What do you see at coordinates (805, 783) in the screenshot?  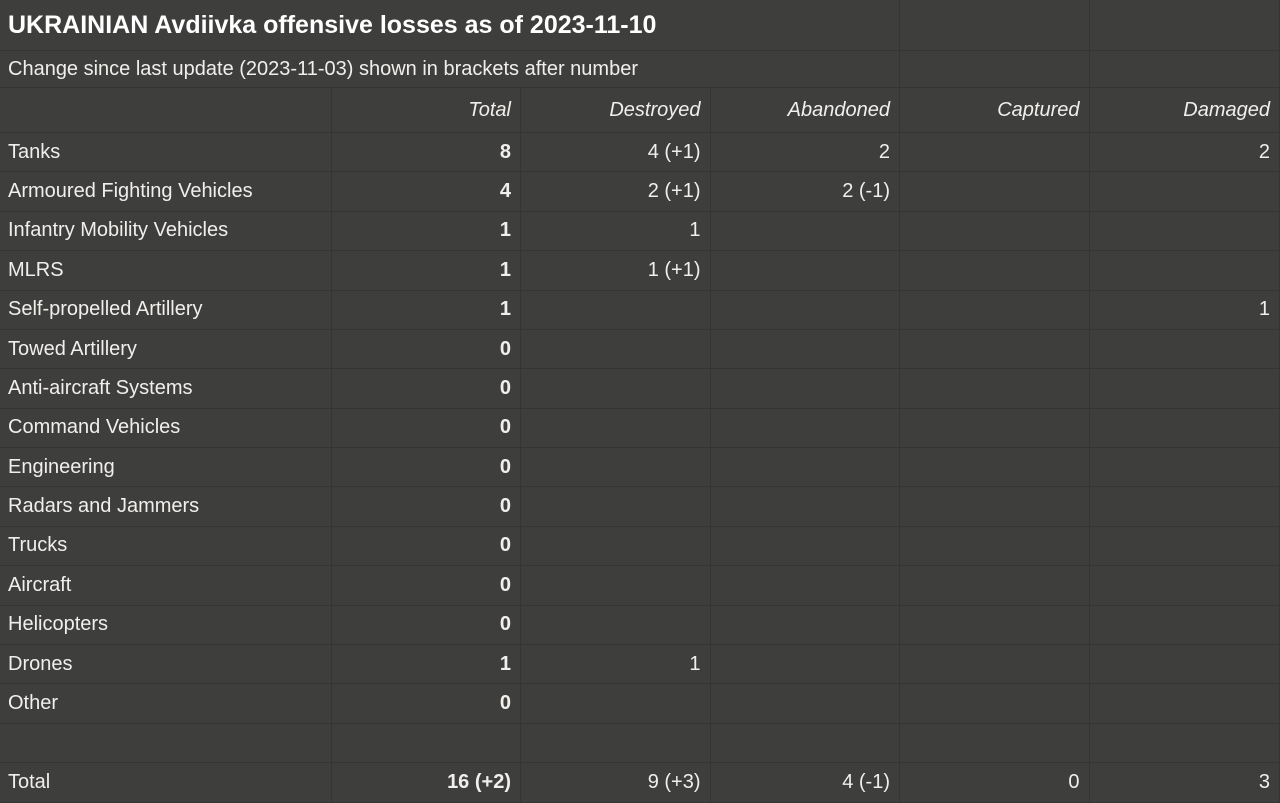 I see `total-cell-abandoned: 4 (-1)` at bounding box center [805, 783].